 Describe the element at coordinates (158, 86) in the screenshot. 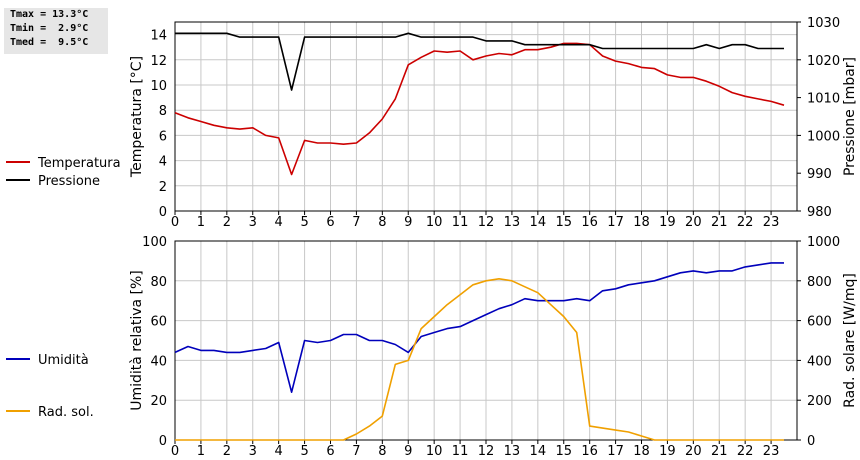

I see `y-left-tick-label: 10` at that location.